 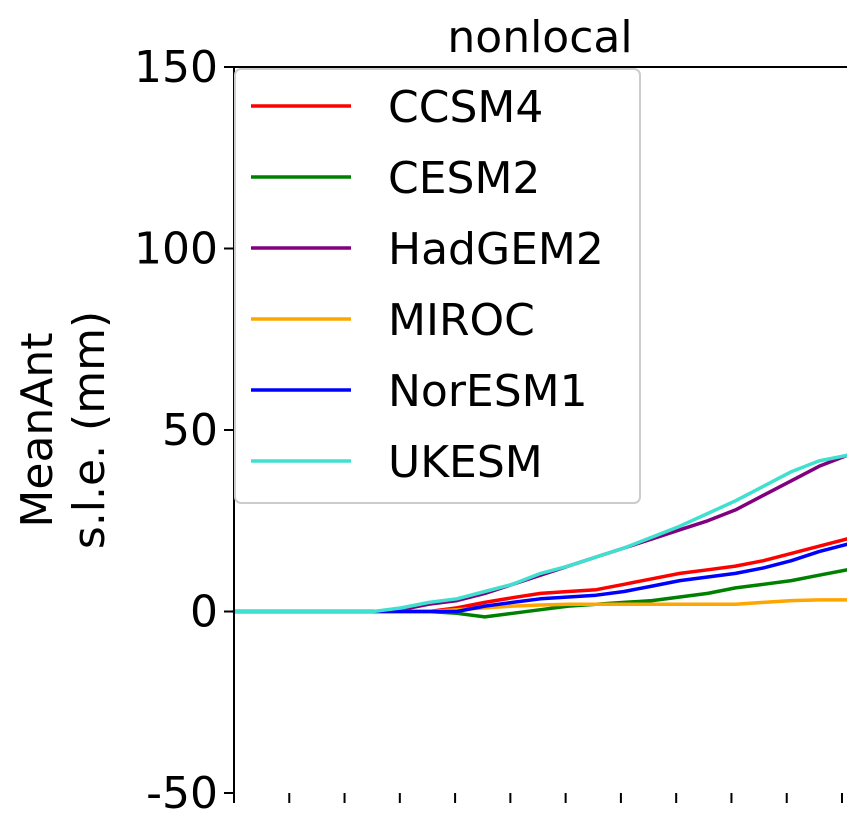 I want to click on y-axis-label-line-2: s.l.e. (mm), so click(x=89, y=430).